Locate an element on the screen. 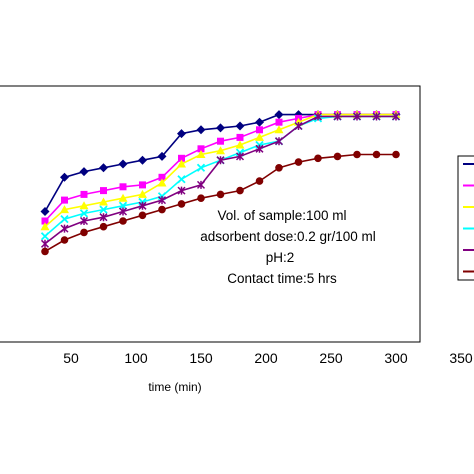 The height and width of the screenshot is (474, 474). x-tick-label: 200 is located at coordinates (266, 358).